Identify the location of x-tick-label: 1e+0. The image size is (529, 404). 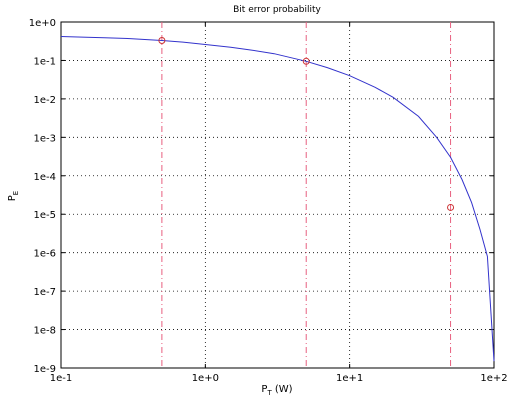
(205, 378).